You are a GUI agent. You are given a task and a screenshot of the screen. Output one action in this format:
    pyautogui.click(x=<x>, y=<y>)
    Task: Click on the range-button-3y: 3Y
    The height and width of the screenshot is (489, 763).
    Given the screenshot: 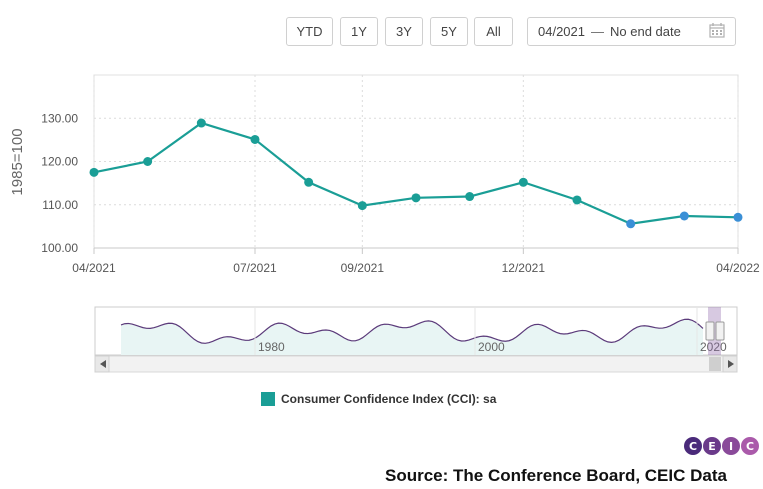 What is the action you would take?
    pyautogui.click(x=404, y=31)
    